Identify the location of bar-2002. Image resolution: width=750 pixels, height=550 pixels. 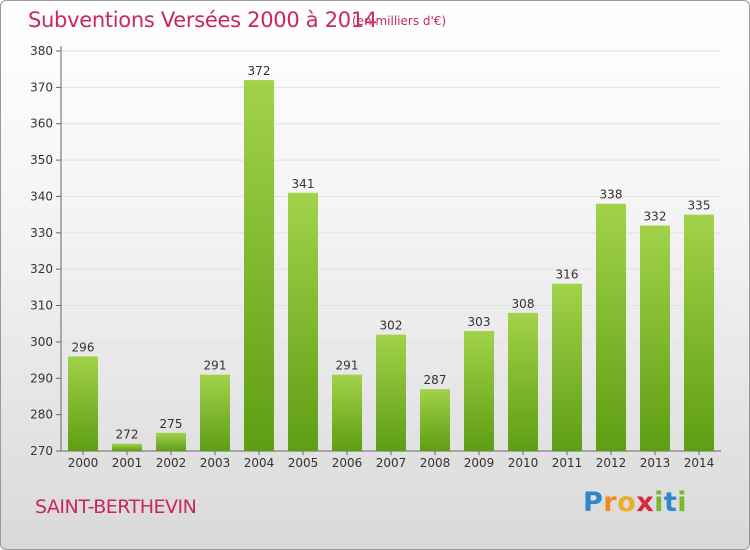
(171, 441).